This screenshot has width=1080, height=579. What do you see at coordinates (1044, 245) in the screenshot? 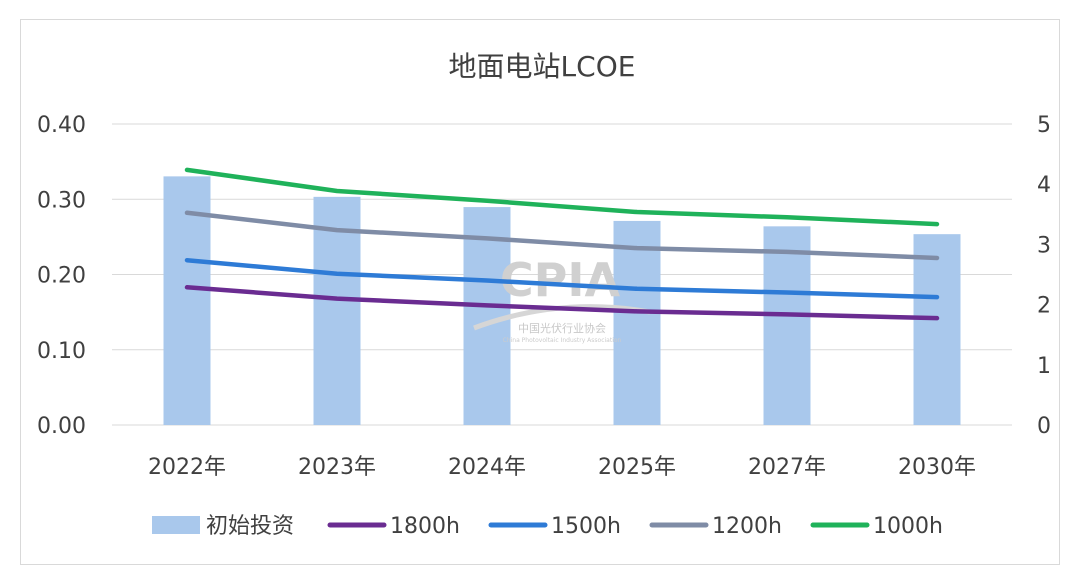
I see `right-tick-label: 3` at bounding box center [1044, 245].